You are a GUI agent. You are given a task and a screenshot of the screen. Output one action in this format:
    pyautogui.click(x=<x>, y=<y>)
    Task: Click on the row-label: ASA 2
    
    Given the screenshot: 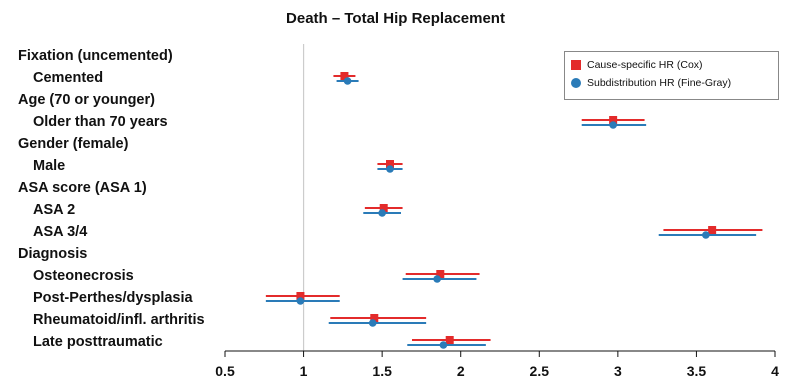 What is the action you would take?
    pyautogui.click(x=54, y=210)
    